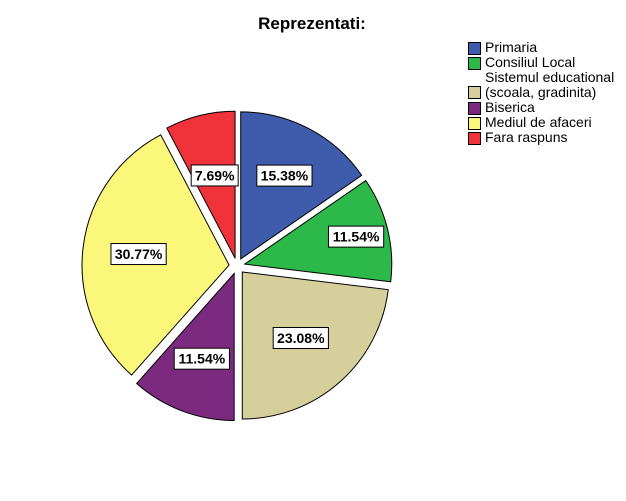  I want to click on slice-data-label: 7.69%, so click(214, 175).